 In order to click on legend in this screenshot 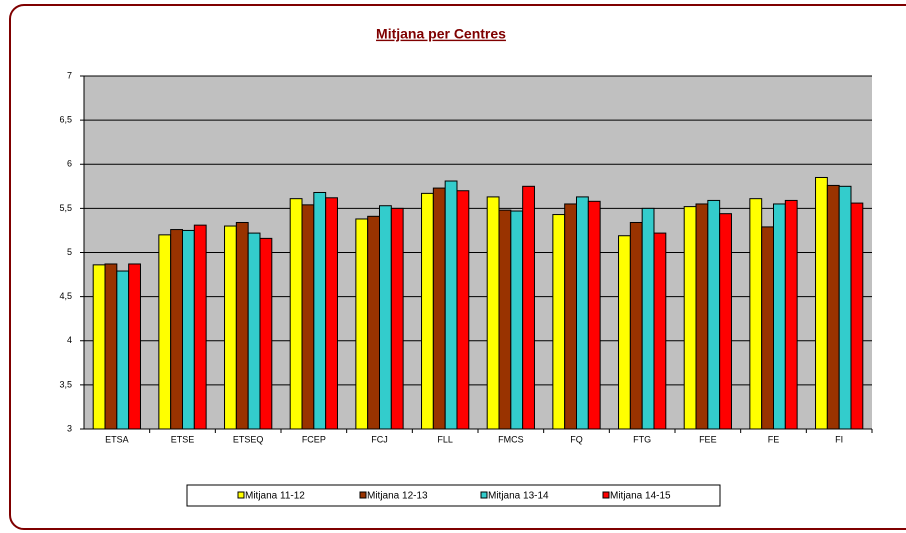, I will do `click(453, 495)`.